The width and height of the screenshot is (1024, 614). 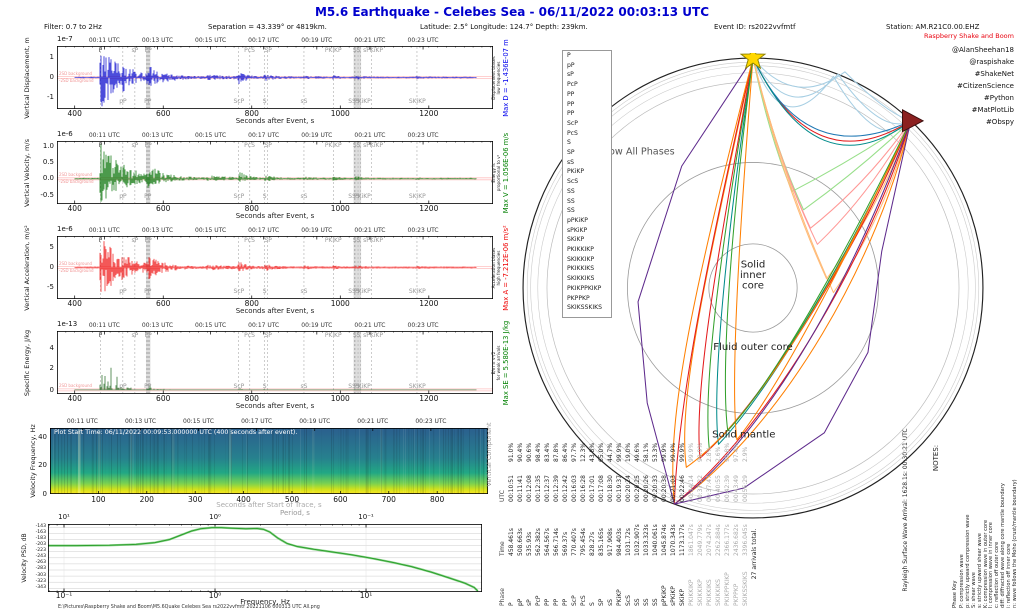 What do you see at coordinates (520, 488) in the screenshot?
I see `table-cell: 00:11:41` at bounding box center [520, 488].